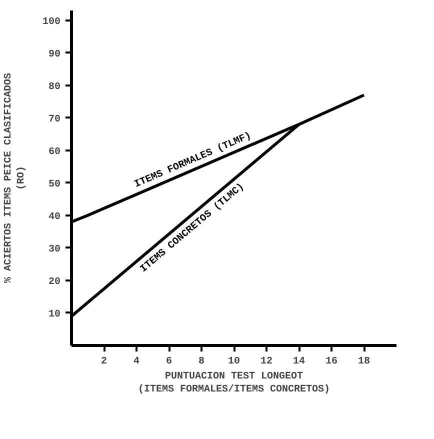  I want to click on x-axis-title: PUNTUACION TEST LONGEOT (ITEMS FORMALES/ITEMS CONCRETOS), so click(234, 384).